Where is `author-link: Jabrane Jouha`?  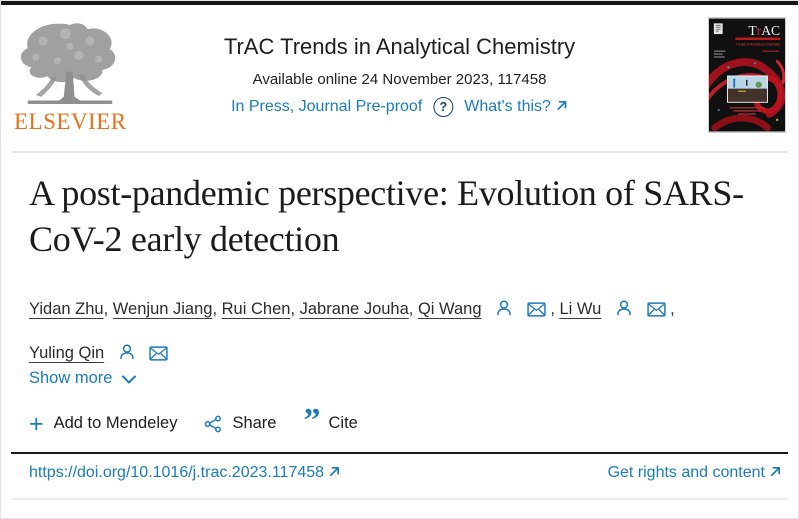 author-link: Jabrane Jouha is located at coordinates (354, 309).